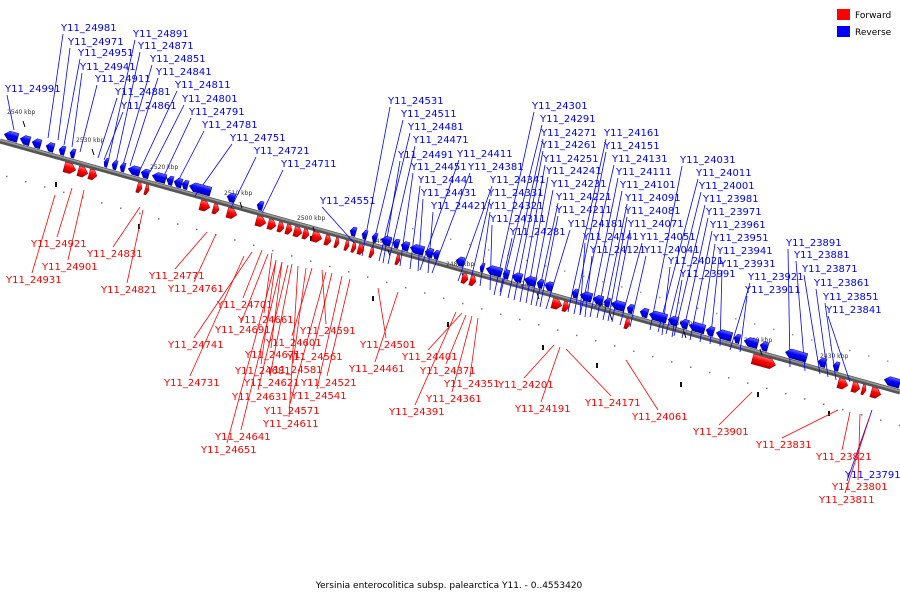  I want to click on reverse-gene-label: Y11_24341, so click(517, 180).